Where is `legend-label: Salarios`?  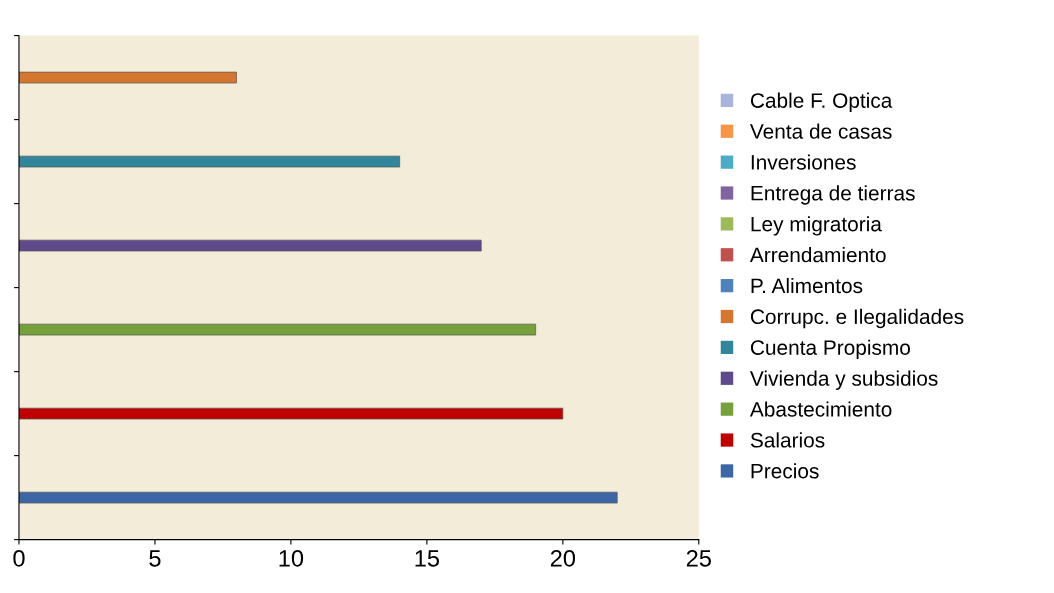 legend-label: Salarios is located at coordinates (787, 440).